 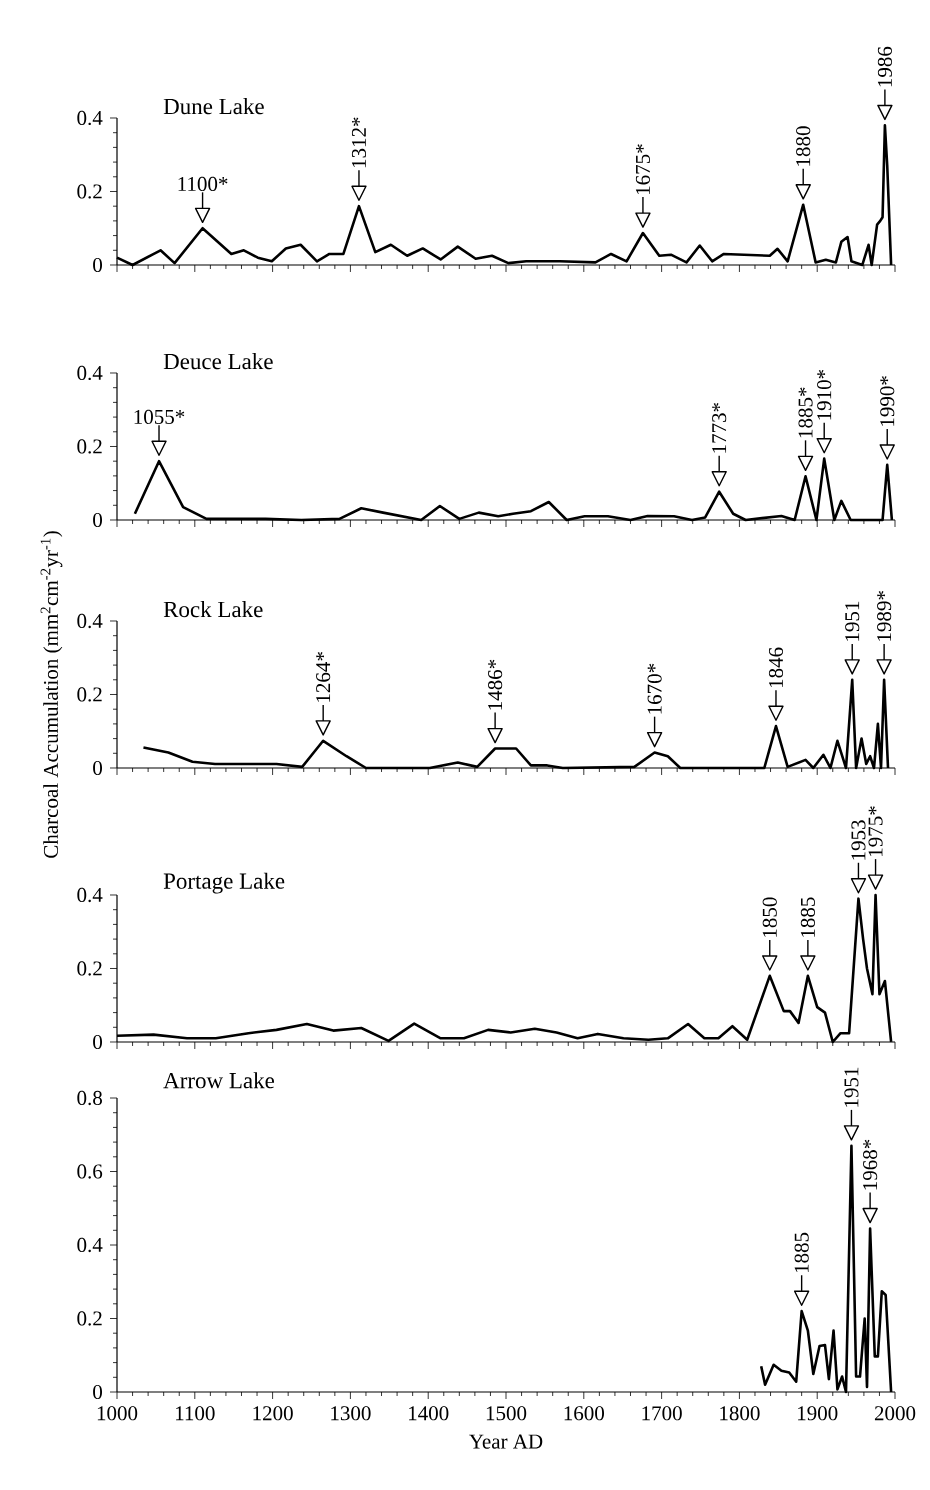 What do you see at coordinates (858, 840) in the screenshot?
I see `annotation: 1953` at bounding box center [858, 840].